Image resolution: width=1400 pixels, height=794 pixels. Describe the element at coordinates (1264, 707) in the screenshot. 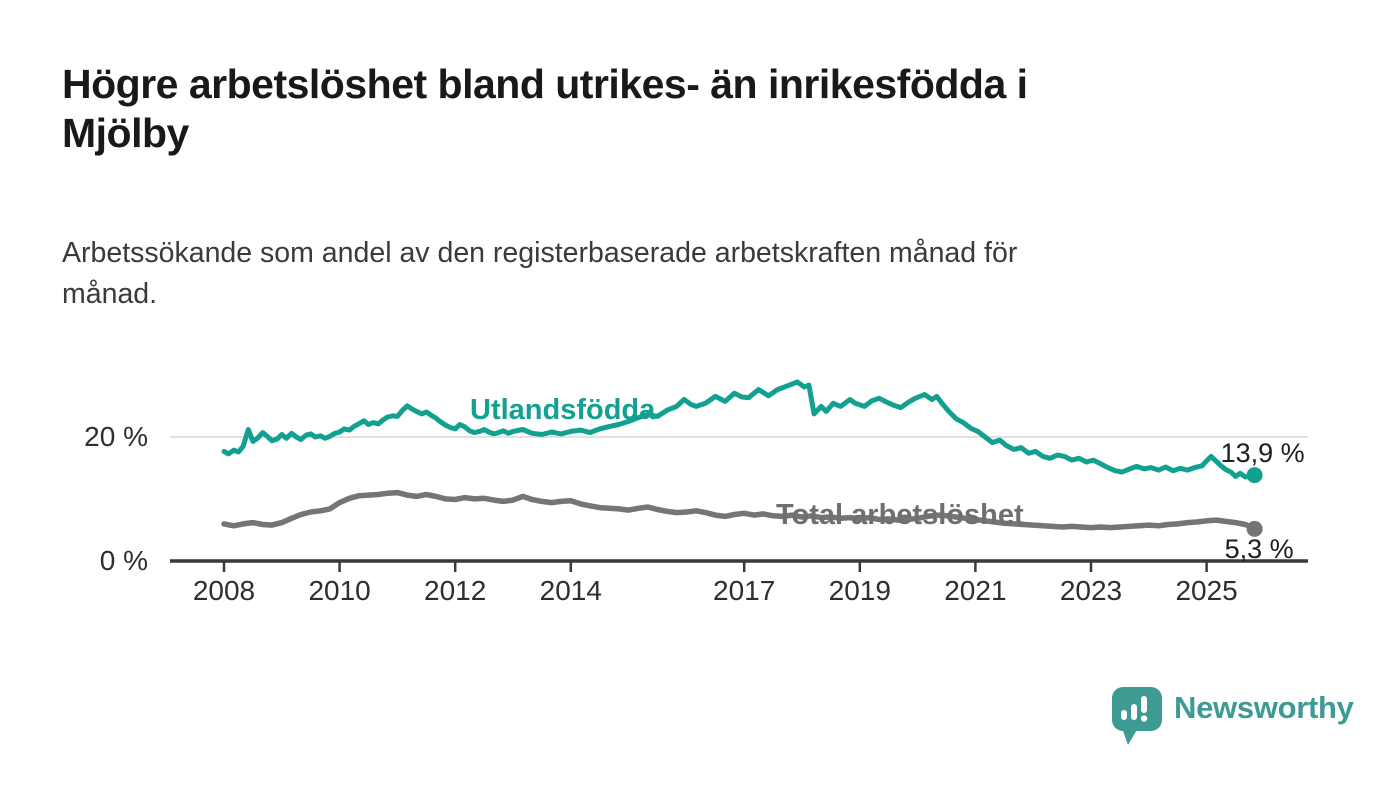

I see `newsworthy-logo-text: Newsworthy` at that location.